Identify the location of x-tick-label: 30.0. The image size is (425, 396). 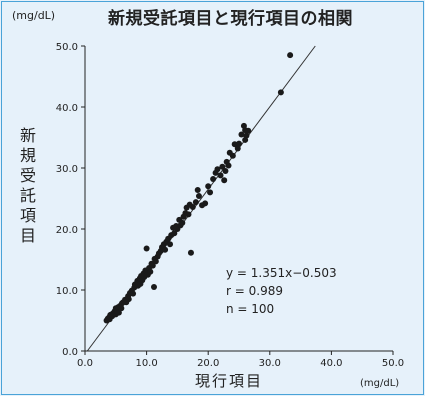
(270, 363).